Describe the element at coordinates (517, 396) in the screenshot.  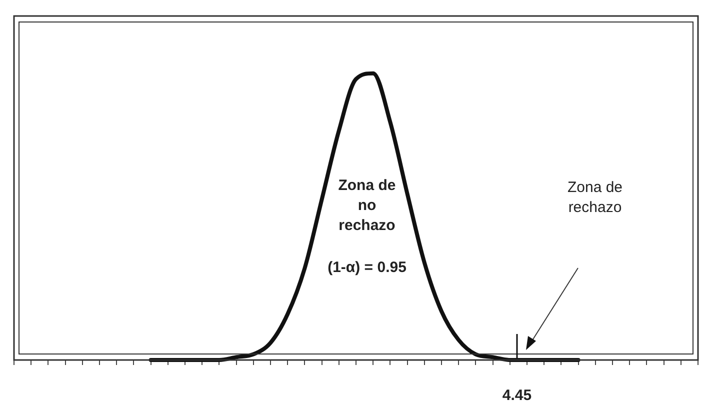
I see `text: 4.45` at that location.